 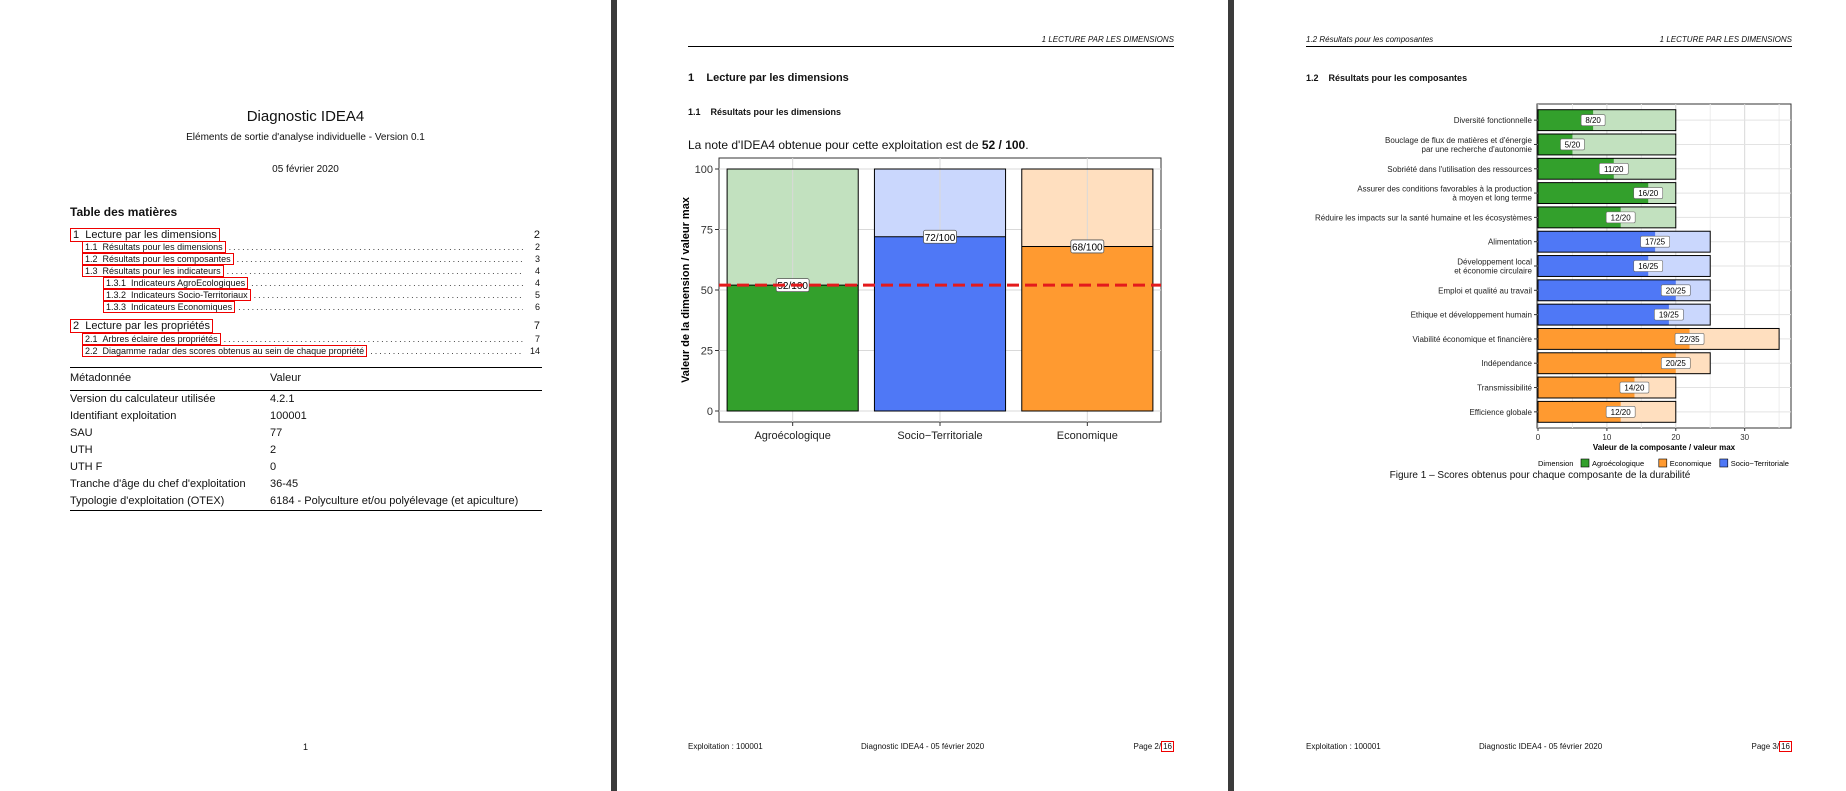 I want to click on metadata-key: Typologie d'exploitation (OTEX), so click(x=170, y=502).